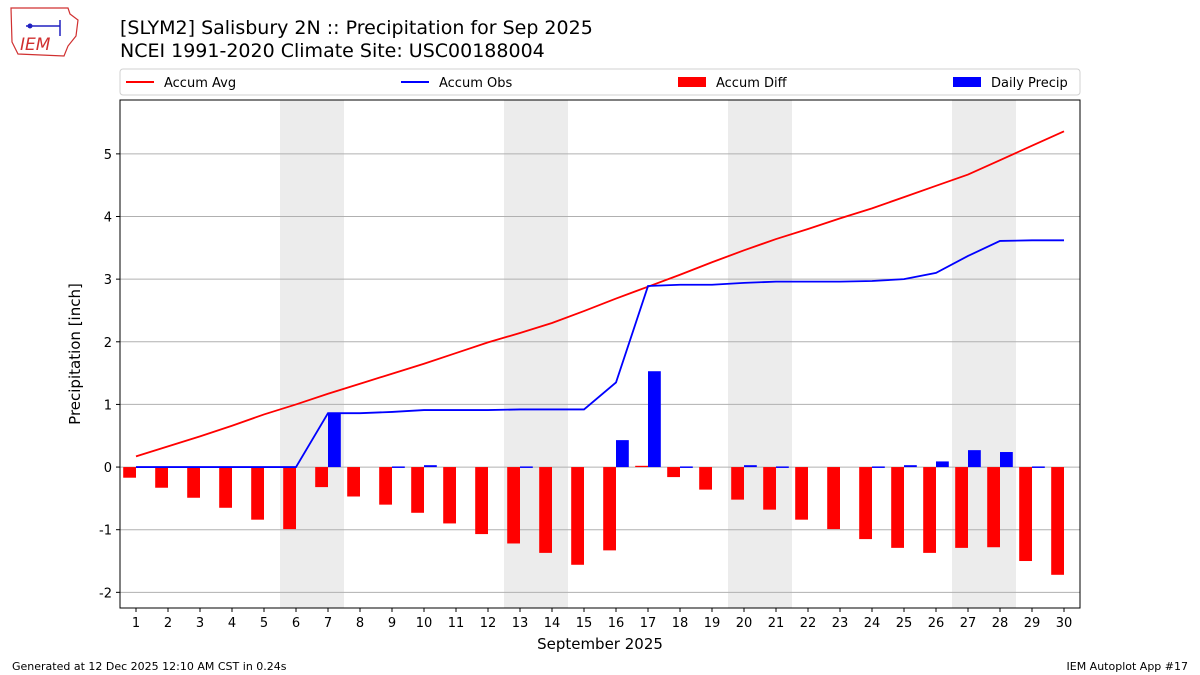  What do you see at coordinates (600, 644) in the screenshot?
I see `x-axis-label: September 2025` at bounding box center [600, 644].